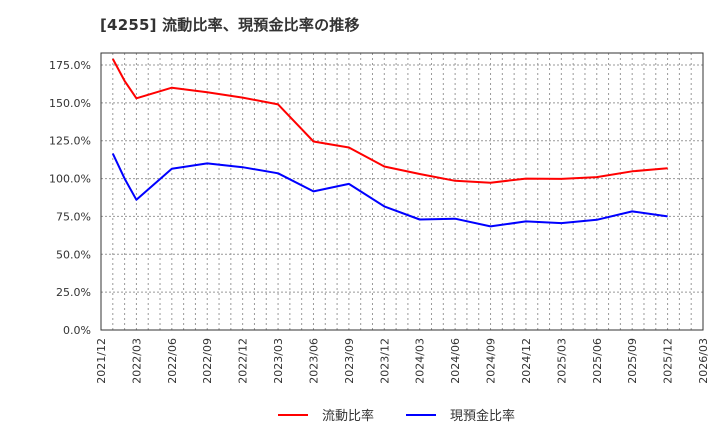  Describe the element at coordinates (483, 416) in the screenshot. I see `legend-label-cash-ratio: 現預金比率` at that location.